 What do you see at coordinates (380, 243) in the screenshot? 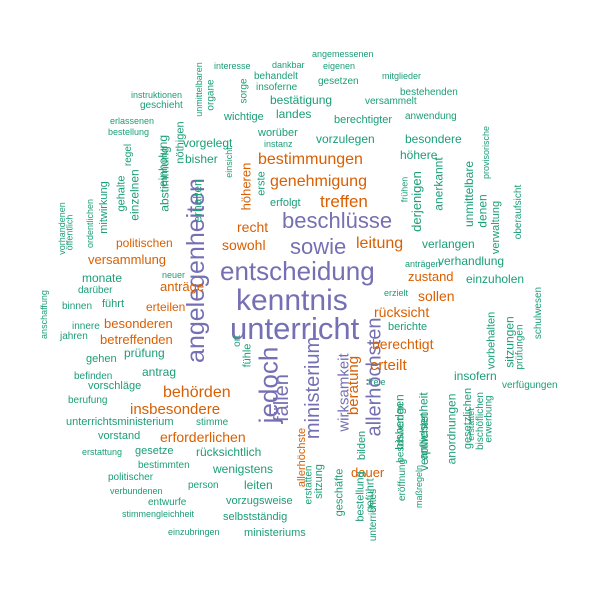
I see `word-leitung: leitung` at bounding box center [380, 243].